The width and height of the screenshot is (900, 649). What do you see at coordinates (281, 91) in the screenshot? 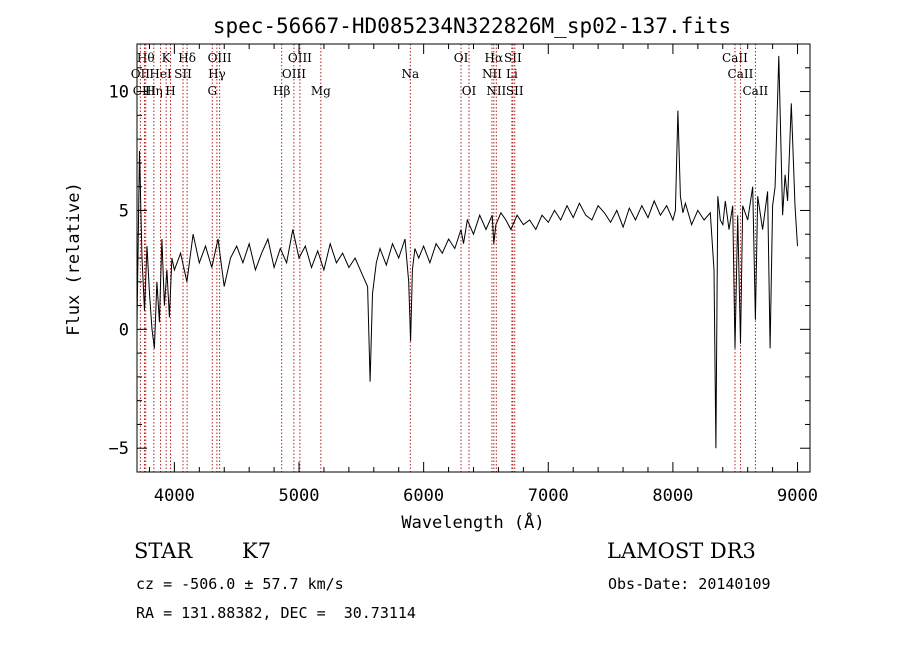
I see `marker-label: Hβ` at bounding box center [281, 91].